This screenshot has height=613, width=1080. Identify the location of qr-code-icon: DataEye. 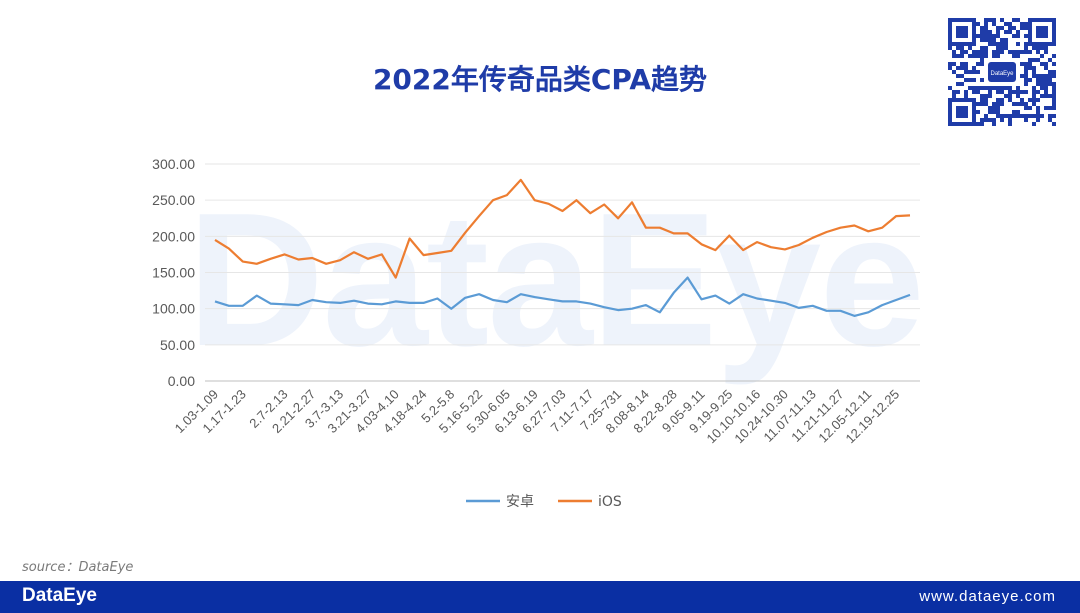
(1002, 72).